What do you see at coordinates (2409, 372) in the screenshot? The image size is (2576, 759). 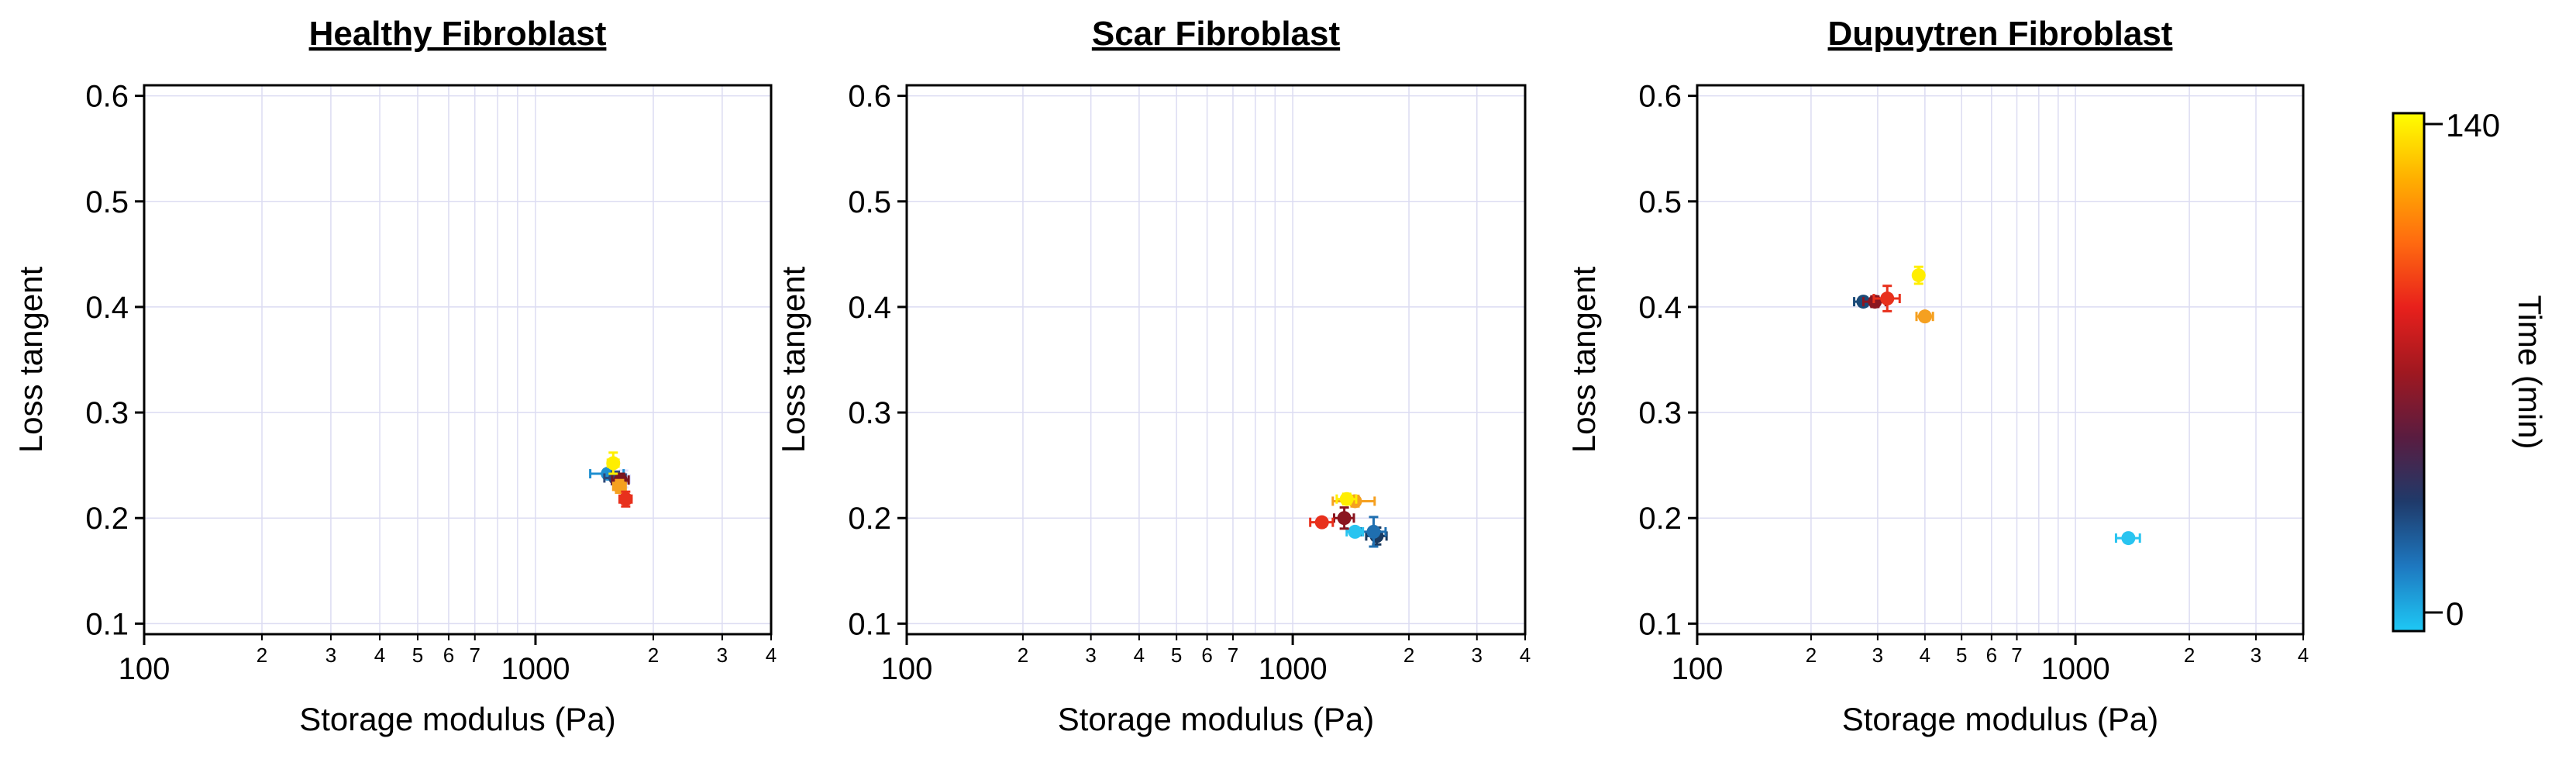 I see `colorbar-gradient` at bounding box center [2409, 372].